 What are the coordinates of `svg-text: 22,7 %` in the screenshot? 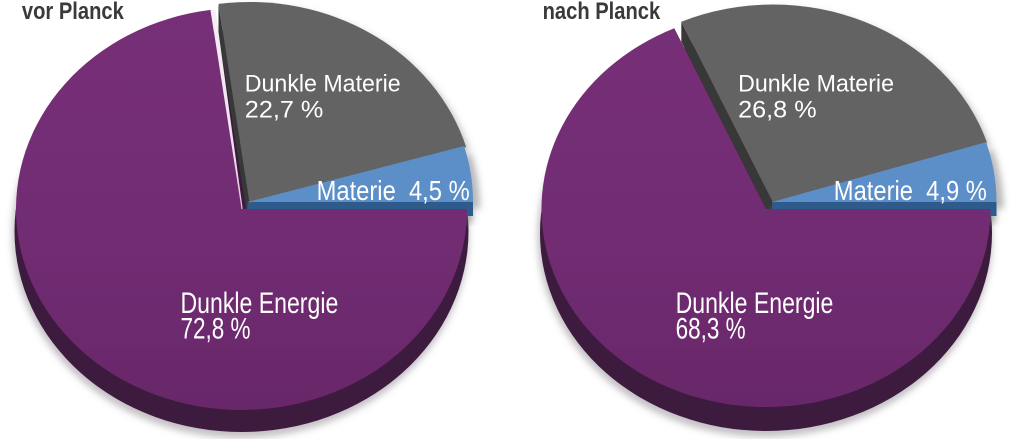 It's located at (284, 110).